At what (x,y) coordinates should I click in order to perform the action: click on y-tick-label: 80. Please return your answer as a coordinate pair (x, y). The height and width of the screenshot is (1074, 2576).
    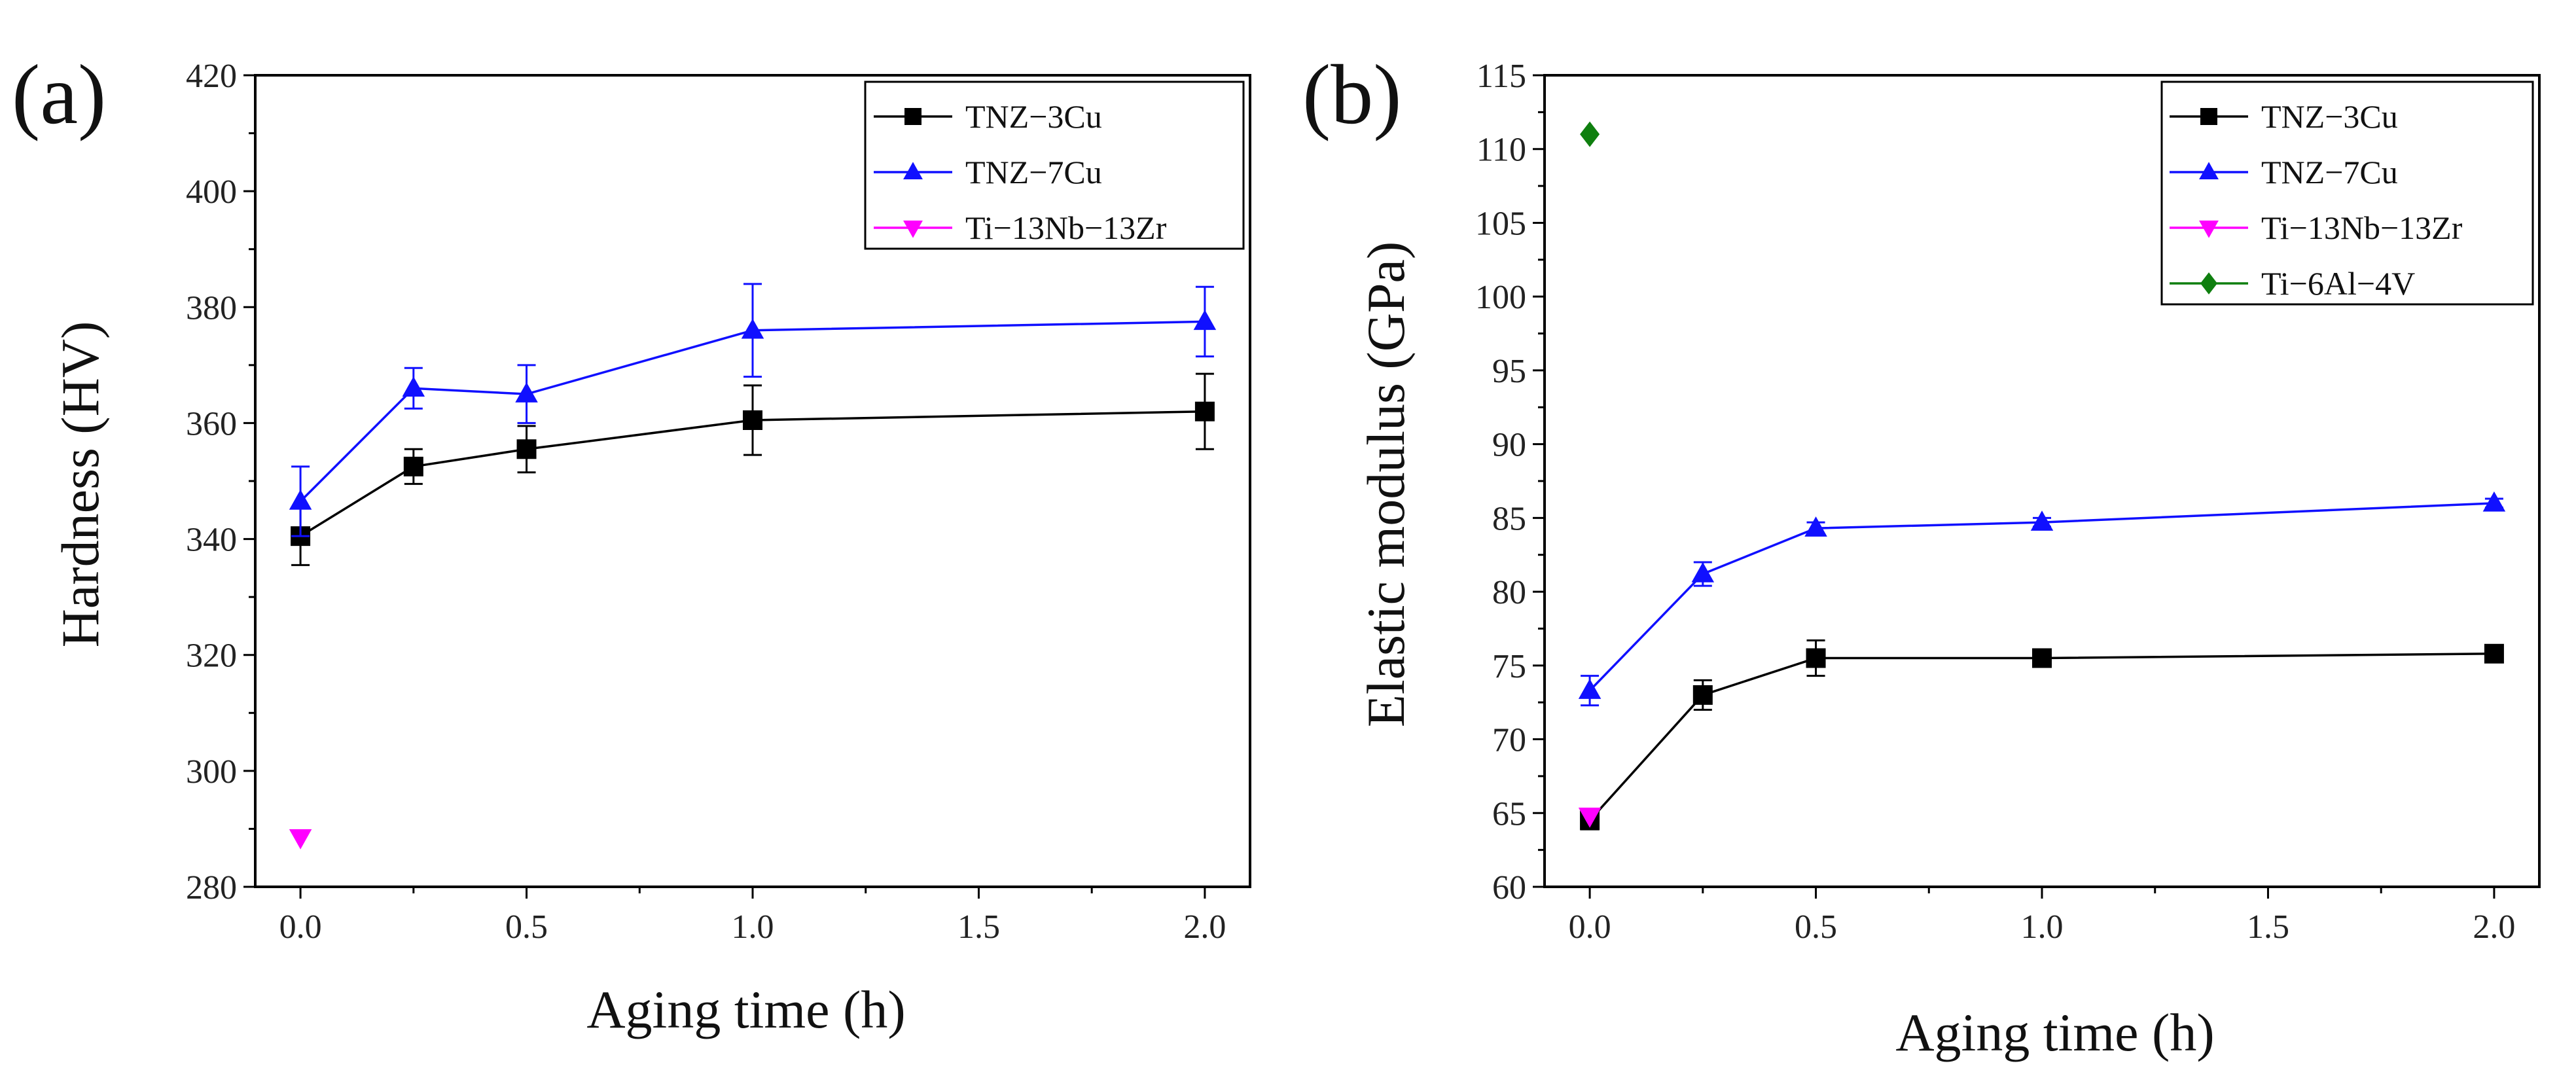
    Looking at the image, I should click on (1509, 592).